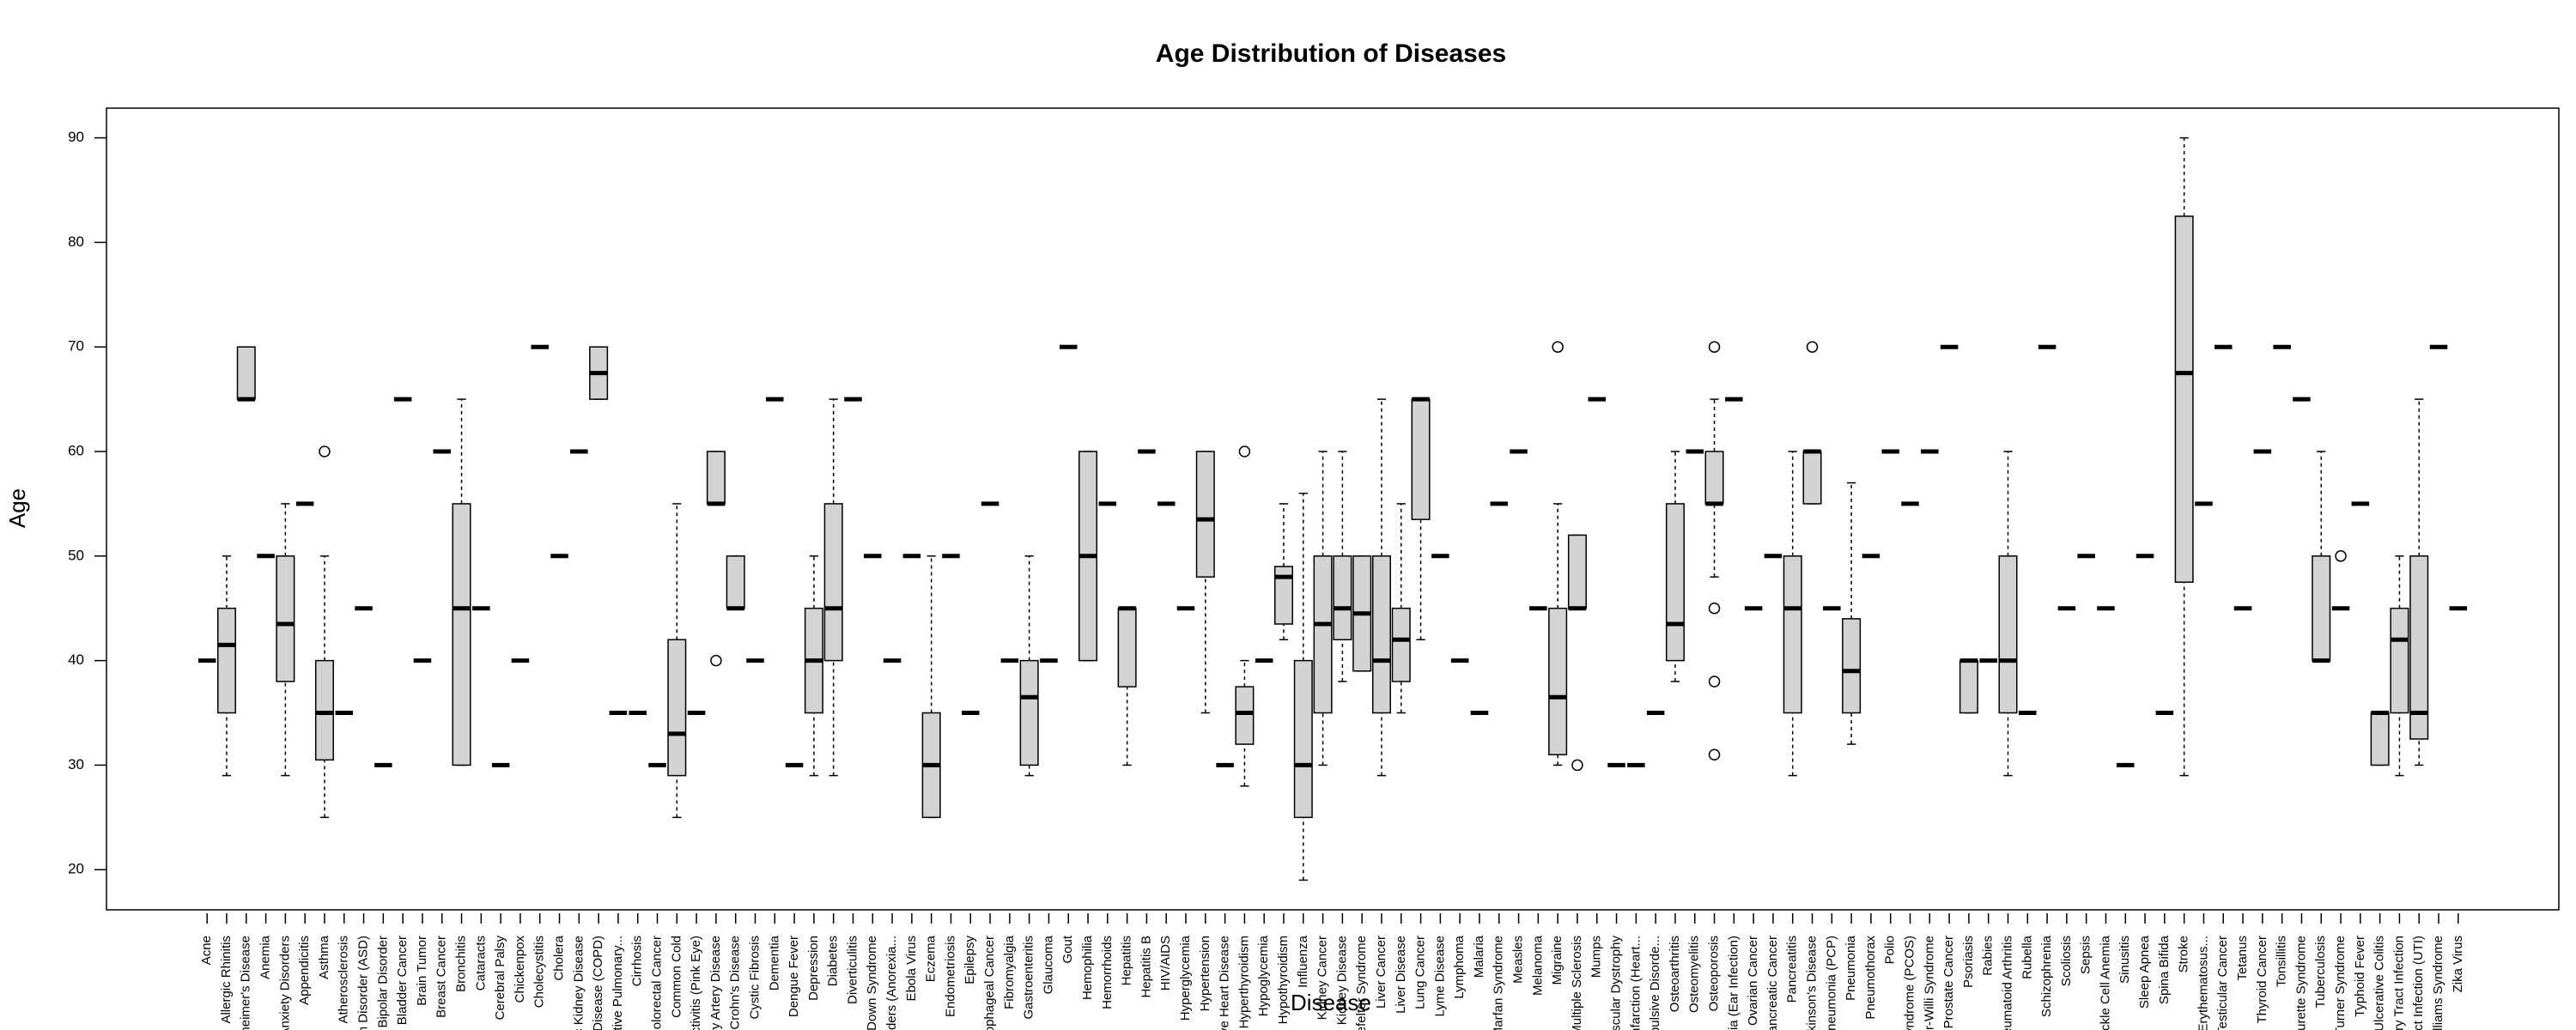 The width and height of the screenshot is (2576, 1030). Describe the element at coordinates (1733, 983) in the screenshot. I see `x-tick-label: Otitis Media (Ear Infection)` at that location.